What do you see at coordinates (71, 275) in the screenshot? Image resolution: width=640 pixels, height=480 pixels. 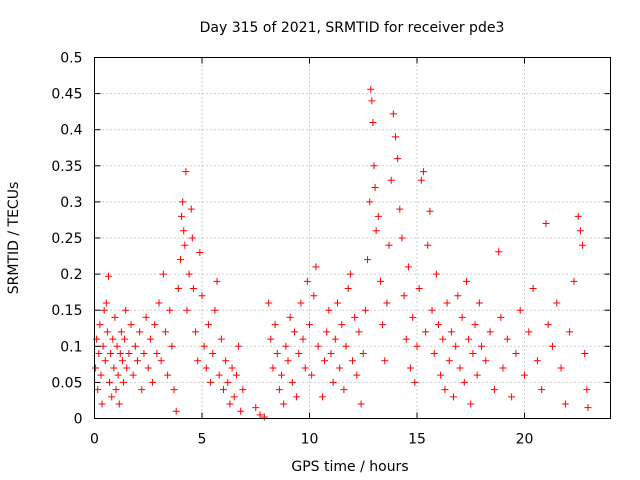 I see `y-tick-label: 0.2` at bounding box center [71, 275].